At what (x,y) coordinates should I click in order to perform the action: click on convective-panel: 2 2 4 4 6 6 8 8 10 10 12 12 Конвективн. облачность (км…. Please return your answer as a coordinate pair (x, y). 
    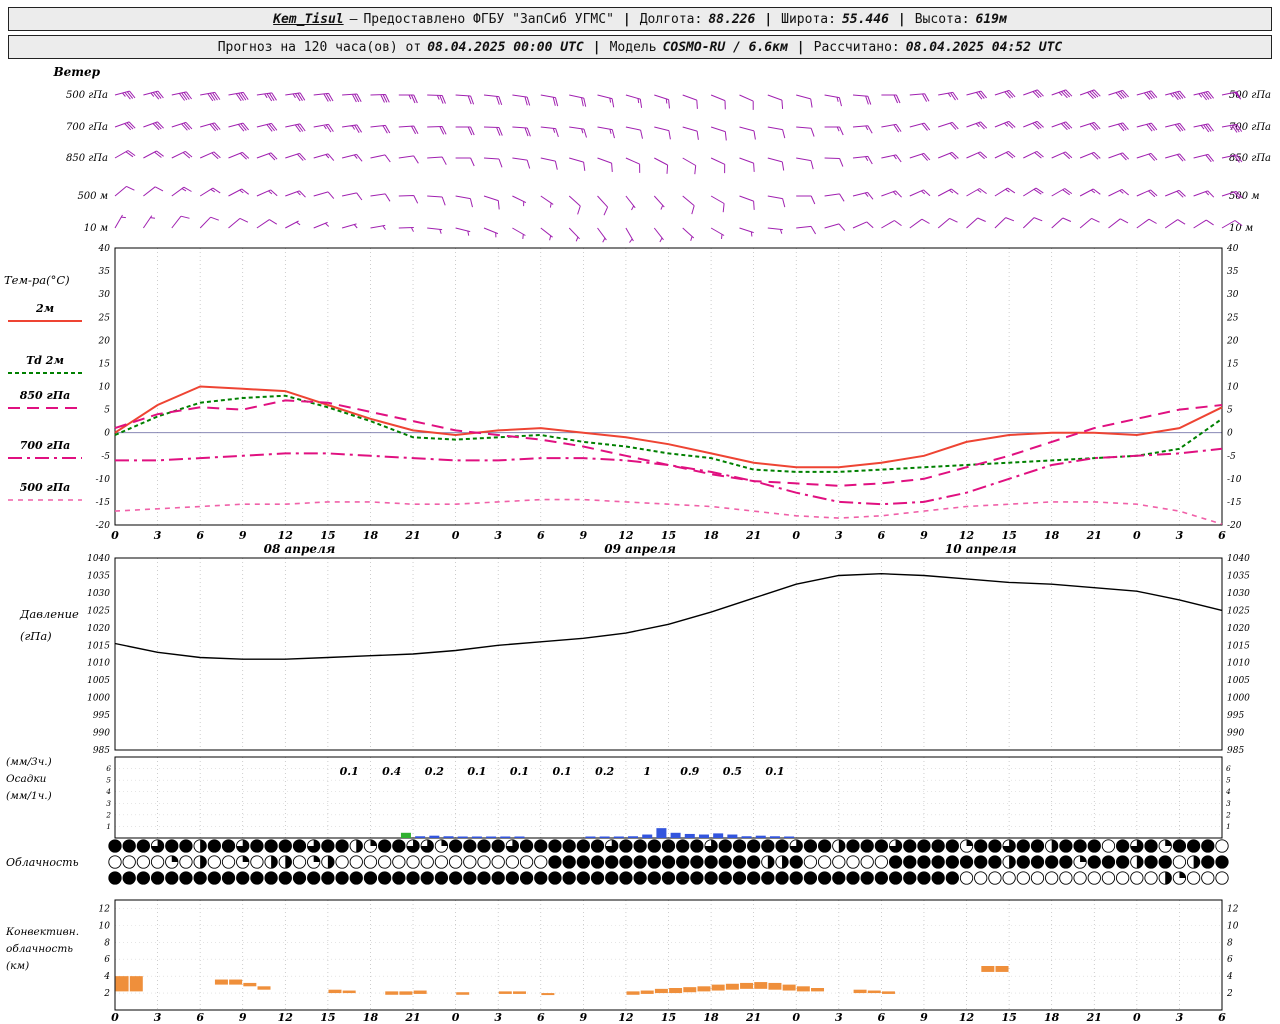
    Looking at the image, I should click on (622, 955).